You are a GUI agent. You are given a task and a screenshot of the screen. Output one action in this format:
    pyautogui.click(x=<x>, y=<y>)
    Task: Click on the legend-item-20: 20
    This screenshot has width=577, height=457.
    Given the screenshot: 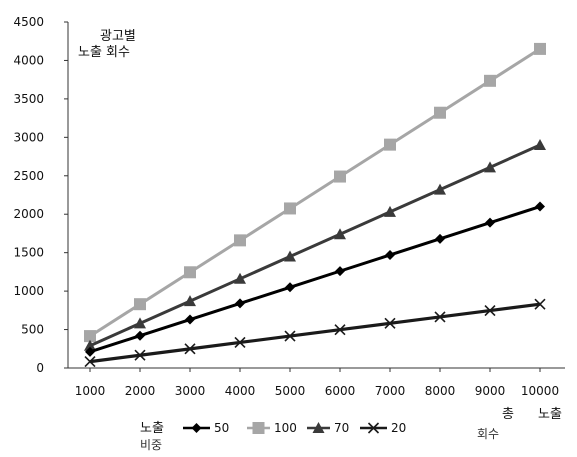 What is the action you would take?
    pyautogui.click(x=383, y=428)
    